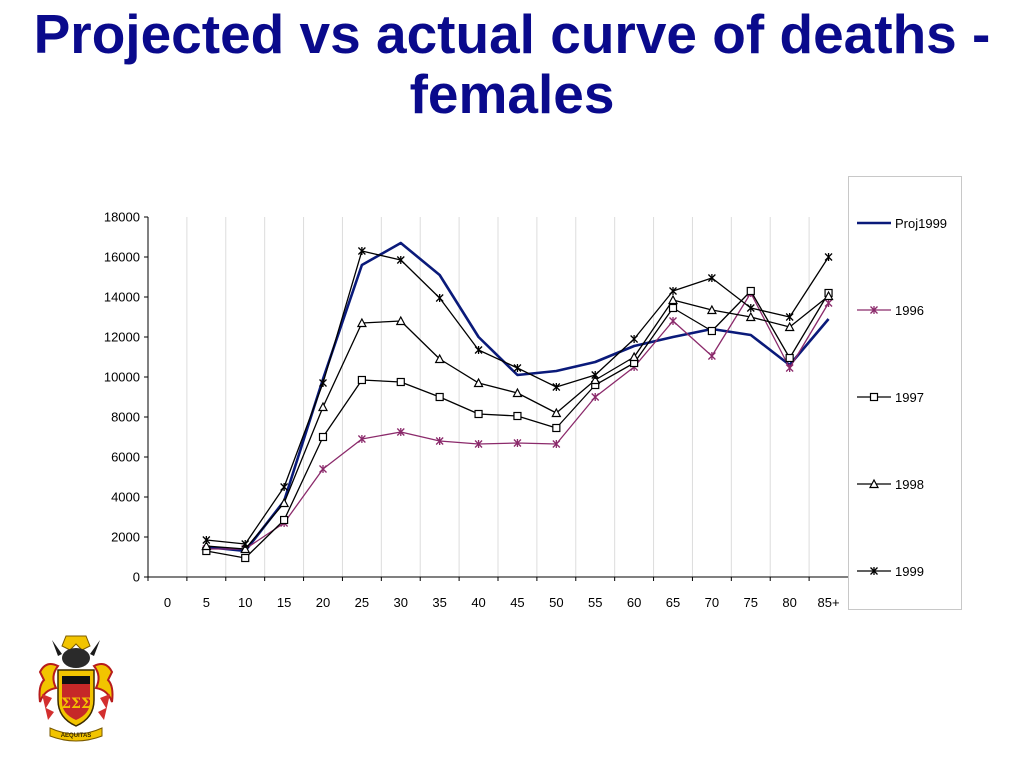 This screenshot has width=1024, height=768. I want to click on crest-motto: AEQUITAS, so click(76, 736).